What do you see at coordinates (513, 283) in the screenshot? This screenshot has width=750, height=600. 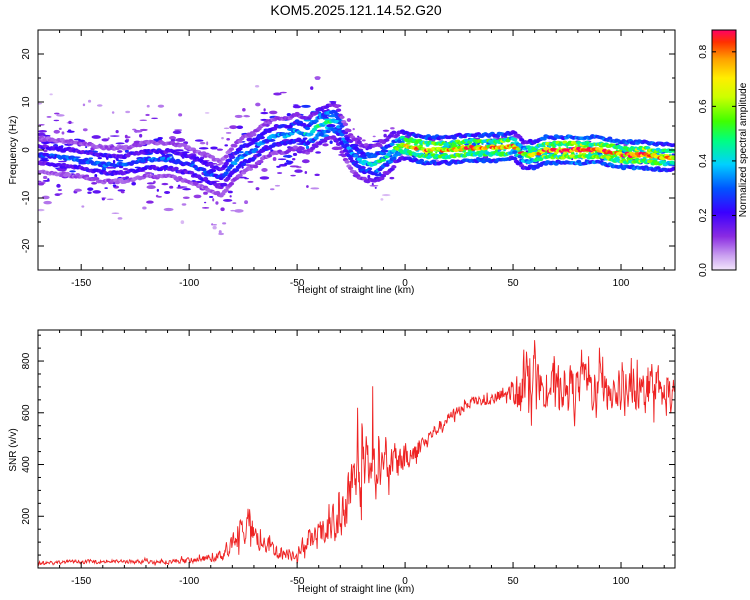 I see `spectrogram-x-tick-label: 50` at bounding box center [513, 283].